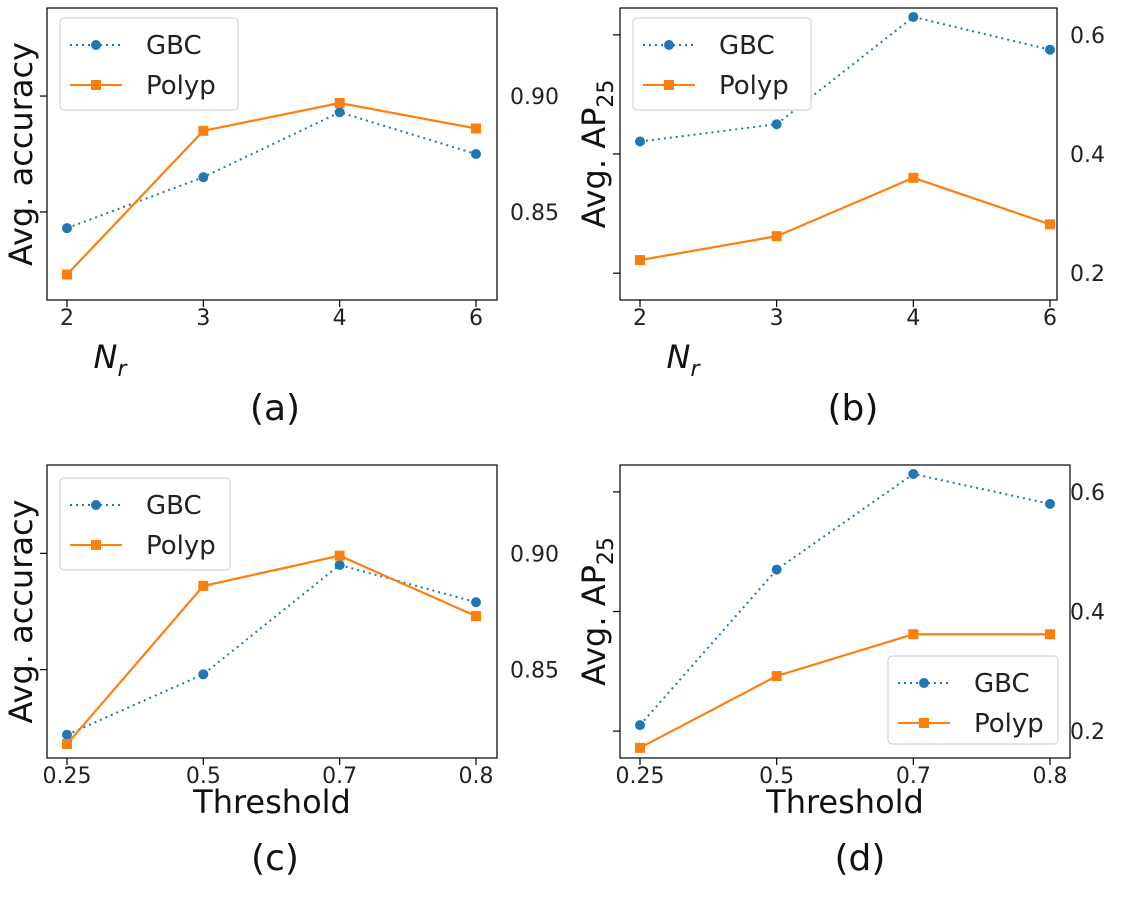  Describe the element at coordinates (534, 97) in the screenshot. I see `y-tick-label: 0.90` at that location.